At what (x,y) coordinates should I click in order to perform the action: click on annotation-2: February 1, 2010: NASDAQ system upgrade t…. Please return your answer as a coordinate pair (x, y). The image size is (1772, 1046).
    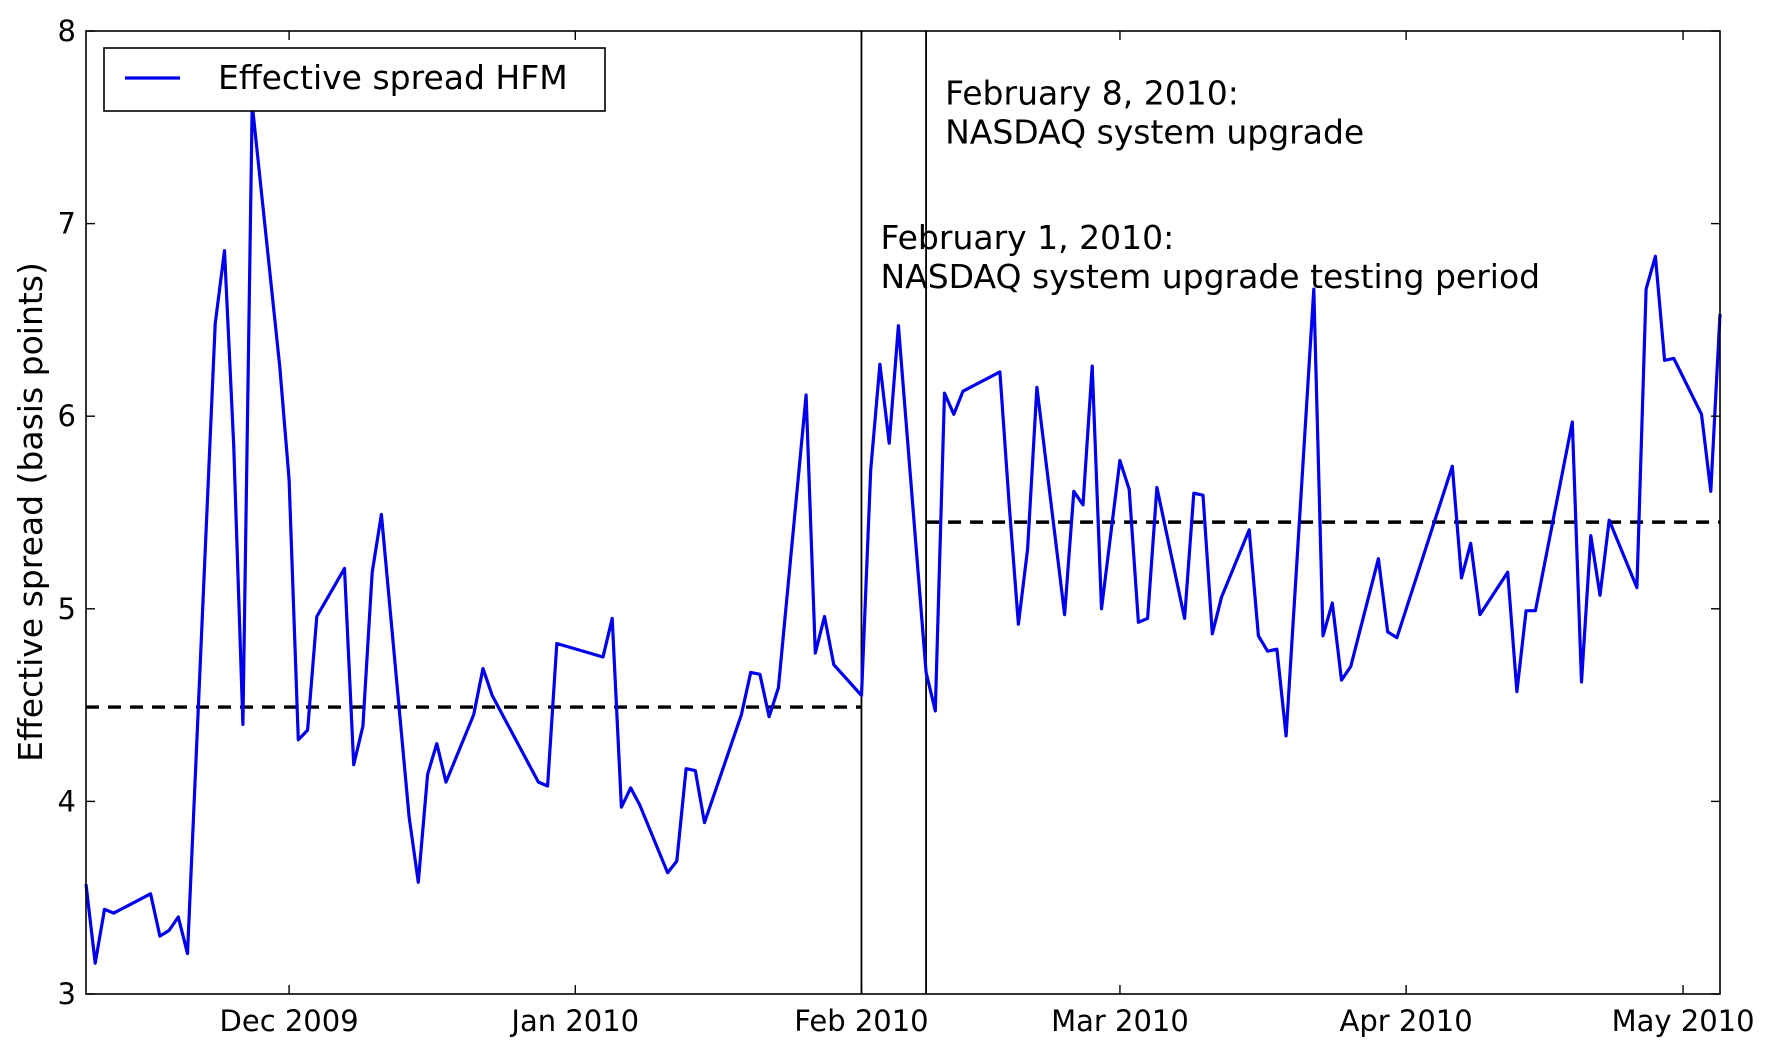
    Looking at the image, I should click on (1210, 257).